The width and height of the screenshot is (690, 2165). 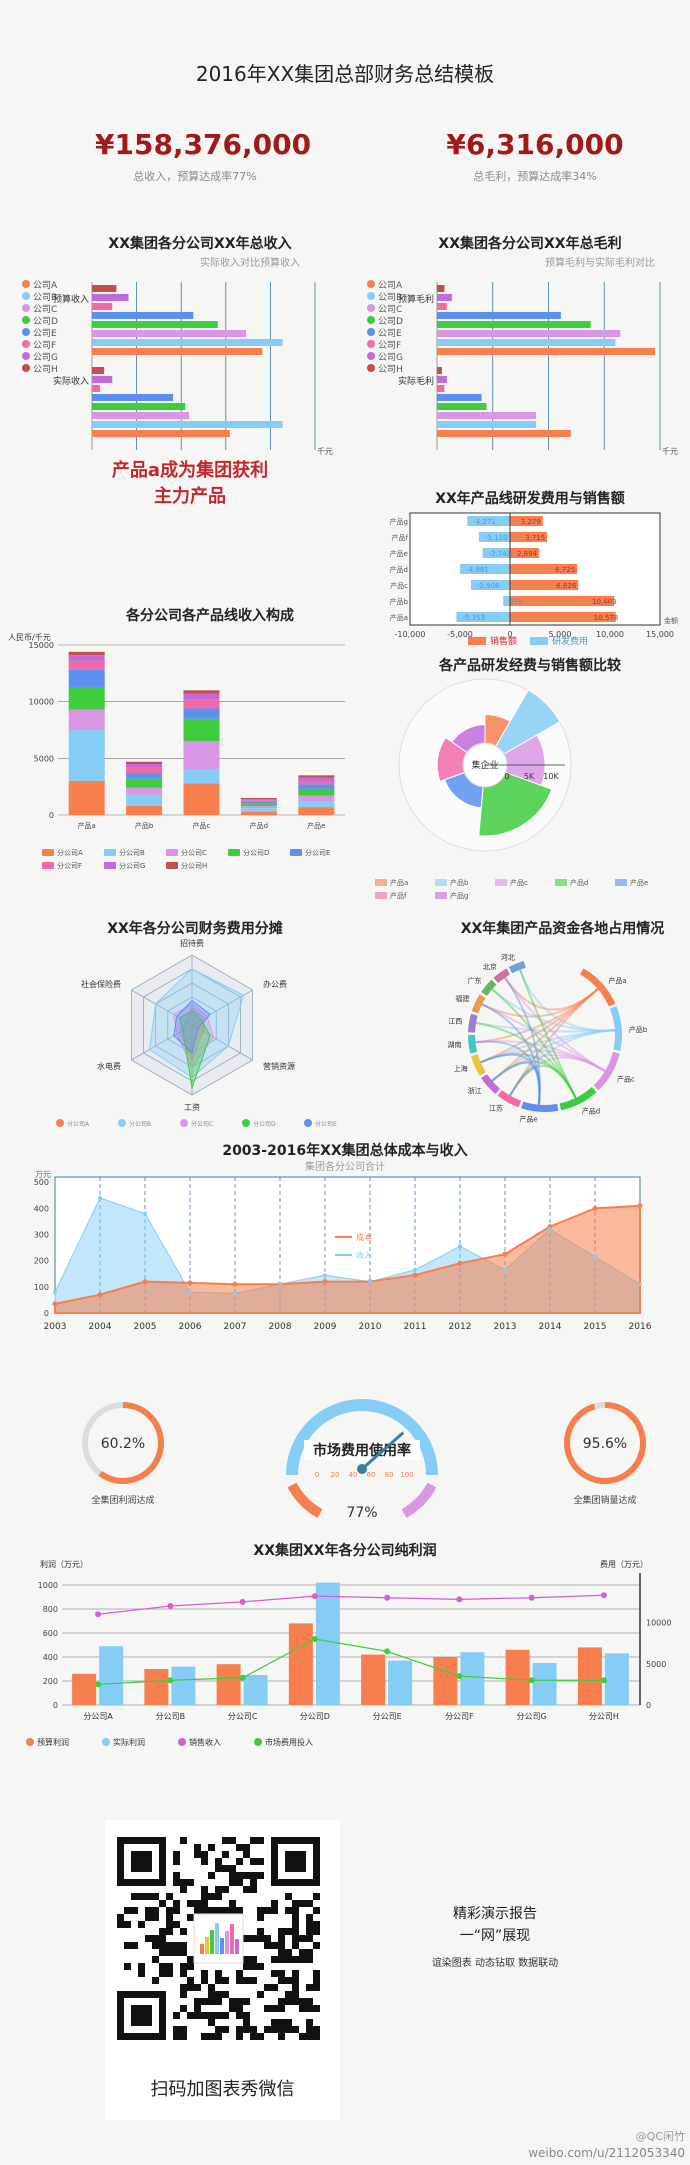 I want to click on profit-legend-label: 公司H, so click(x=390, y=369).